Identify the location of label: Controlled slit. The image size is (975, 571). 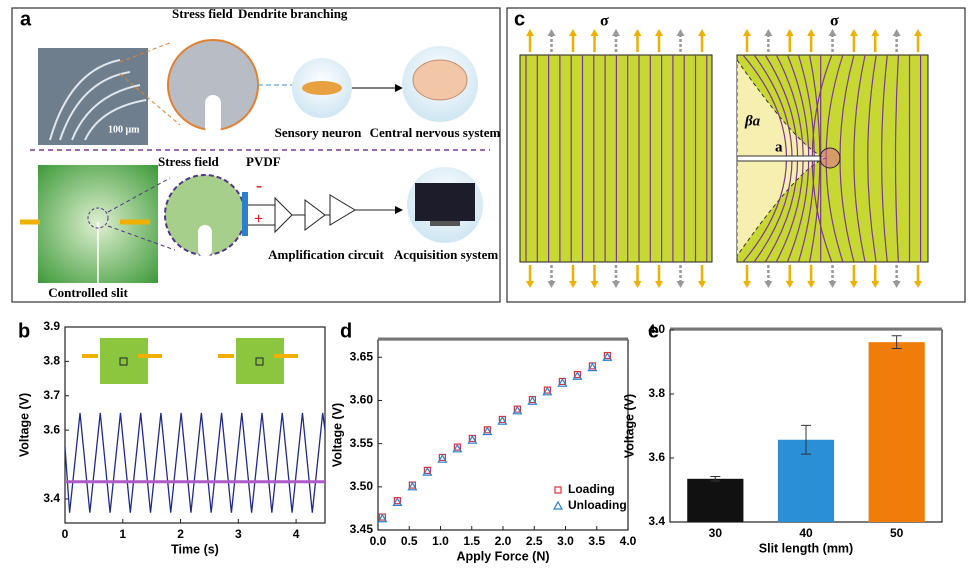
(88, 292).